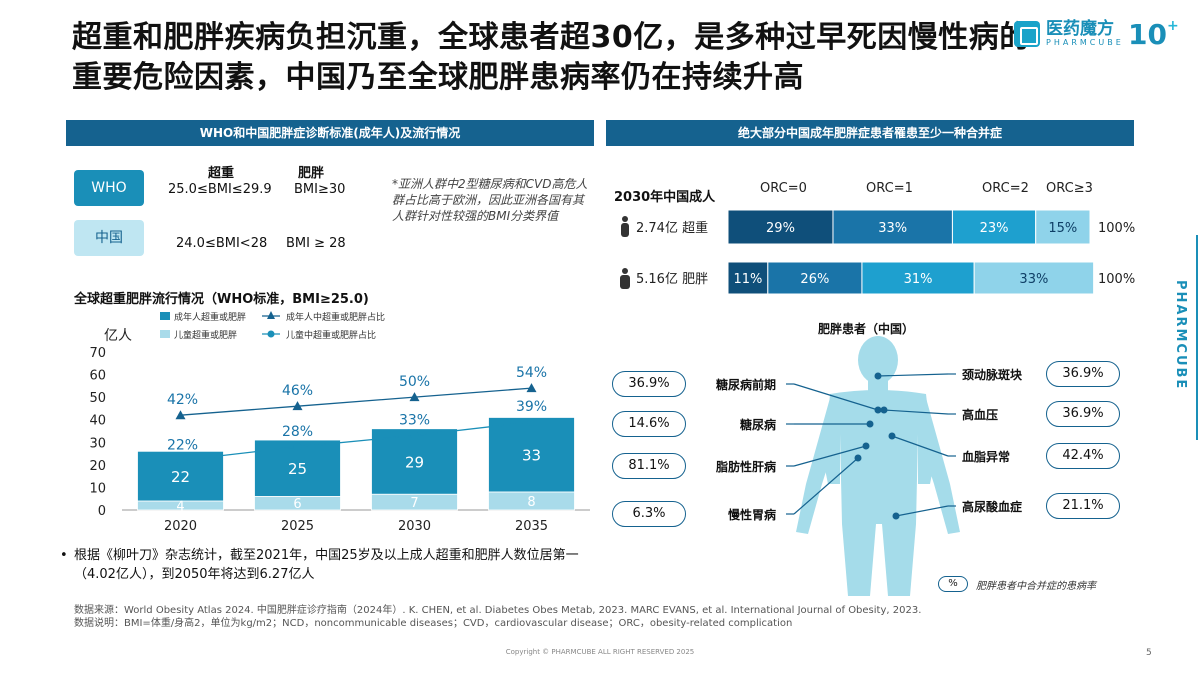 Image resolution: width=1200 pixels, height=675 pixels. I want to click on legend-text: 肥胖患者中合并症的患病率, so click(1036, 586).